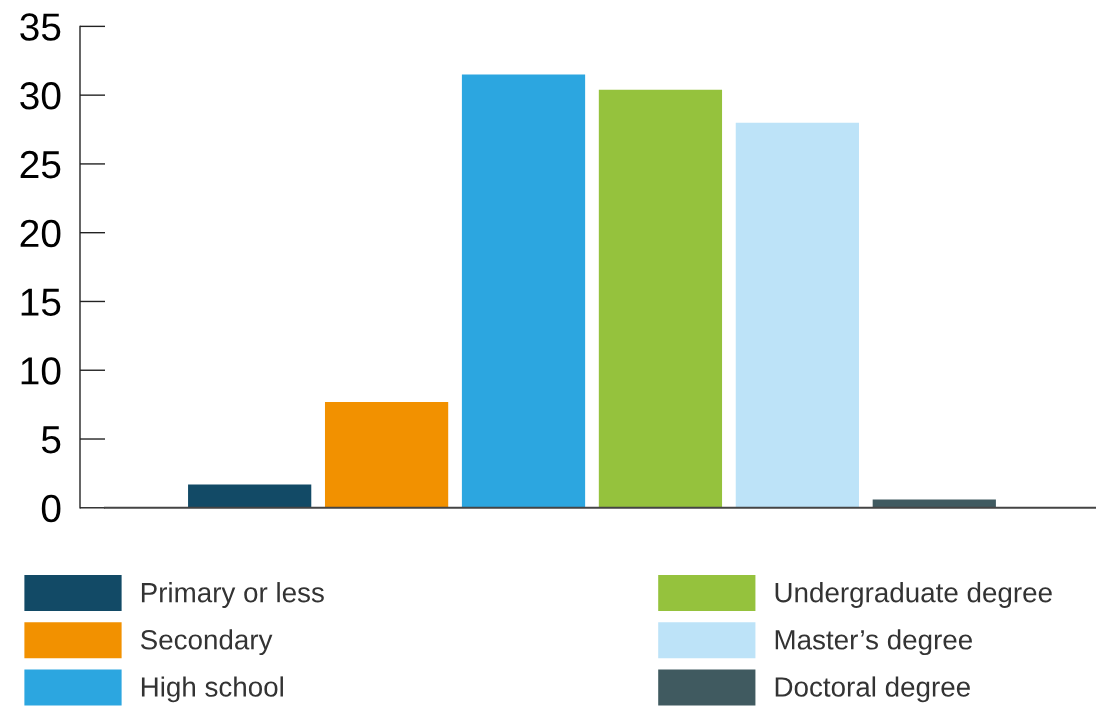 Image resolution: width=1096 pixels, height=709 pixels. I want to click on legend-label: Secondary, so click(206, 642).